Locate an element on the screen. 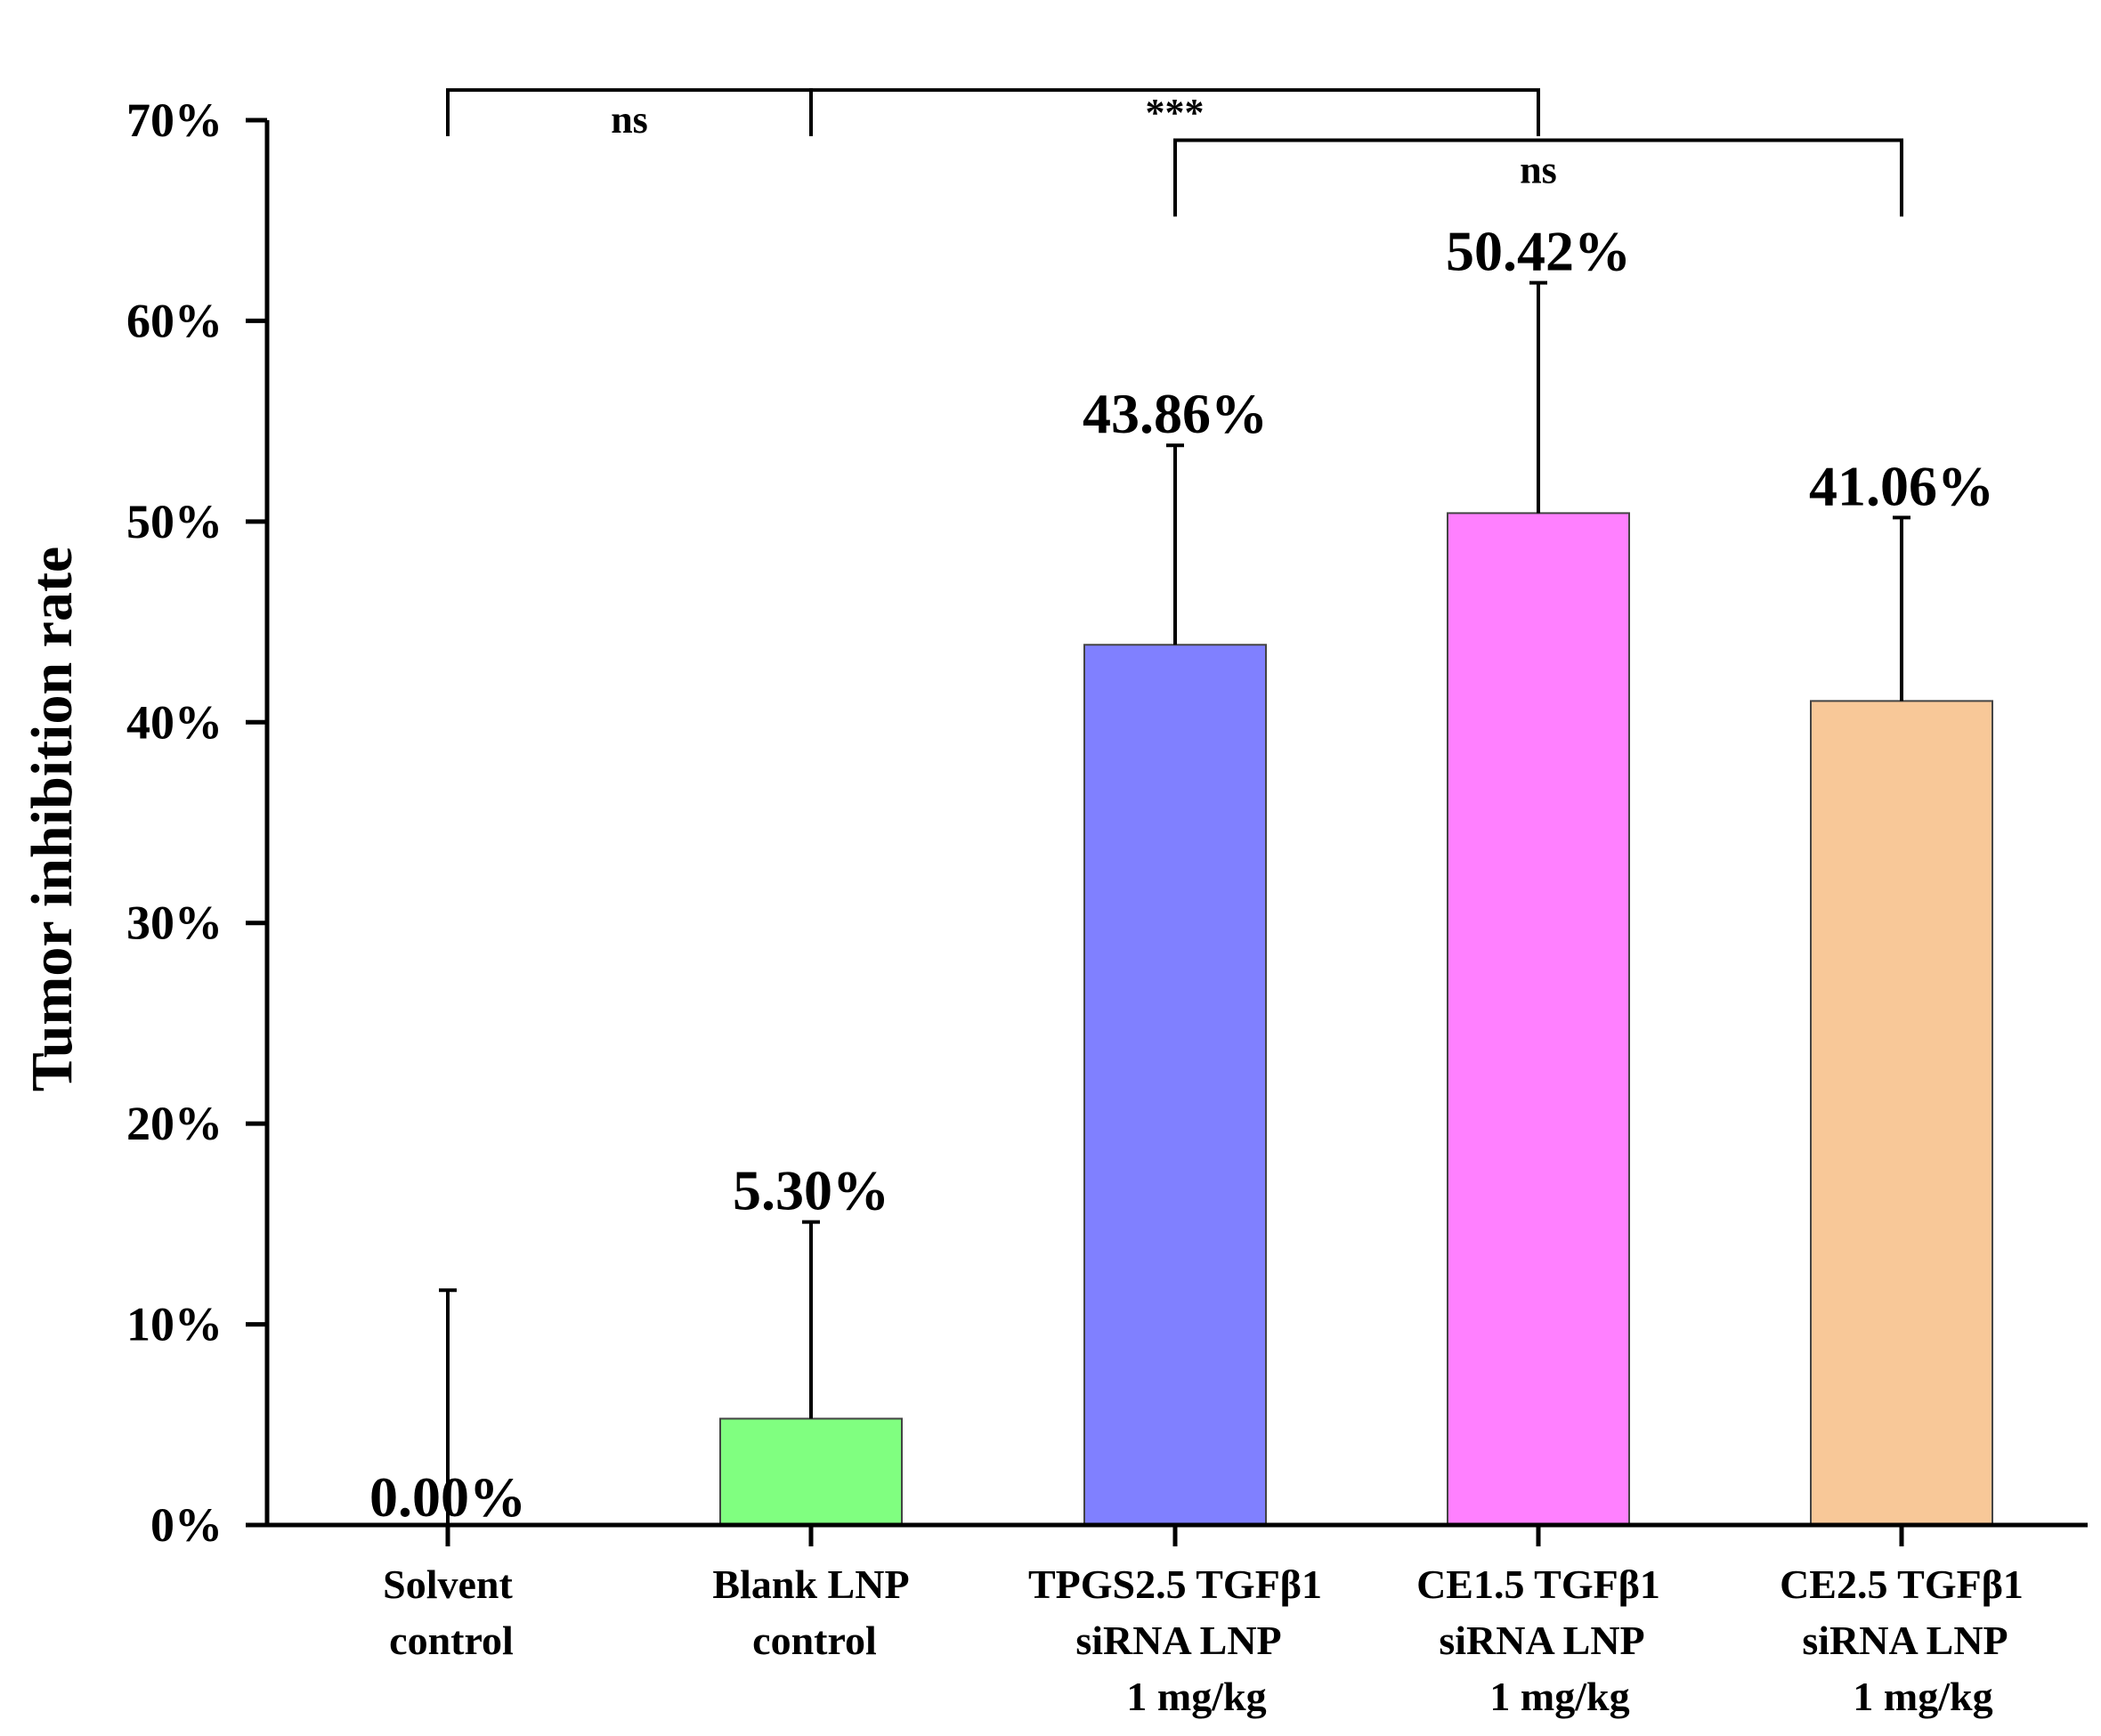 The width and height of the screenshot is (2101, 1736). category-label-4-line-2: 1 mg/kg is located at coordinates (1922, 1696).